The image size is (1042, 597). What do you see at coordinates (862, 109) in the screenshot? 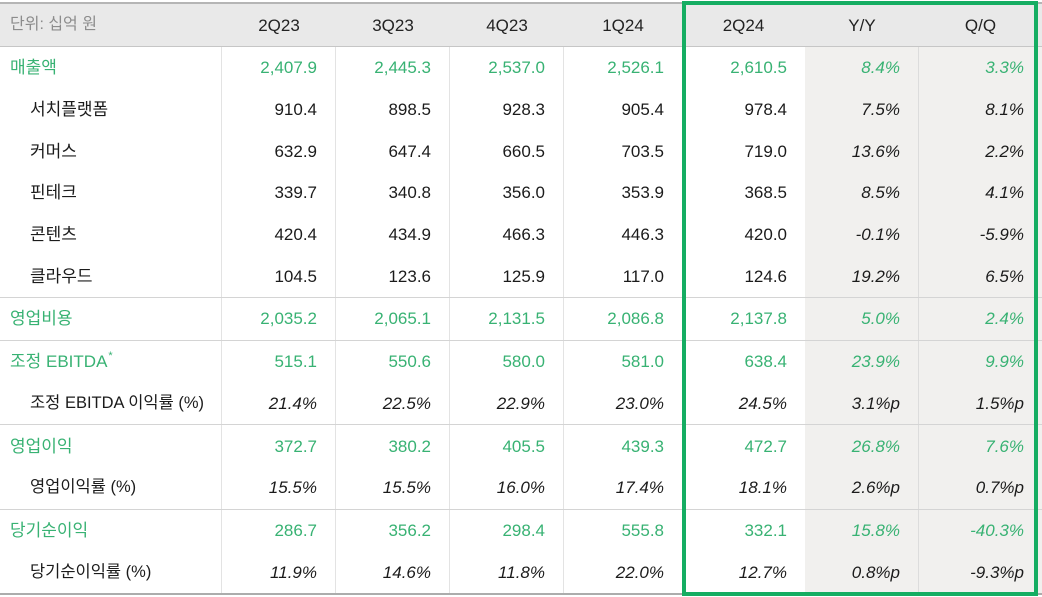
I see `value-cell: 7.5%` at bounding box center [862, 109].